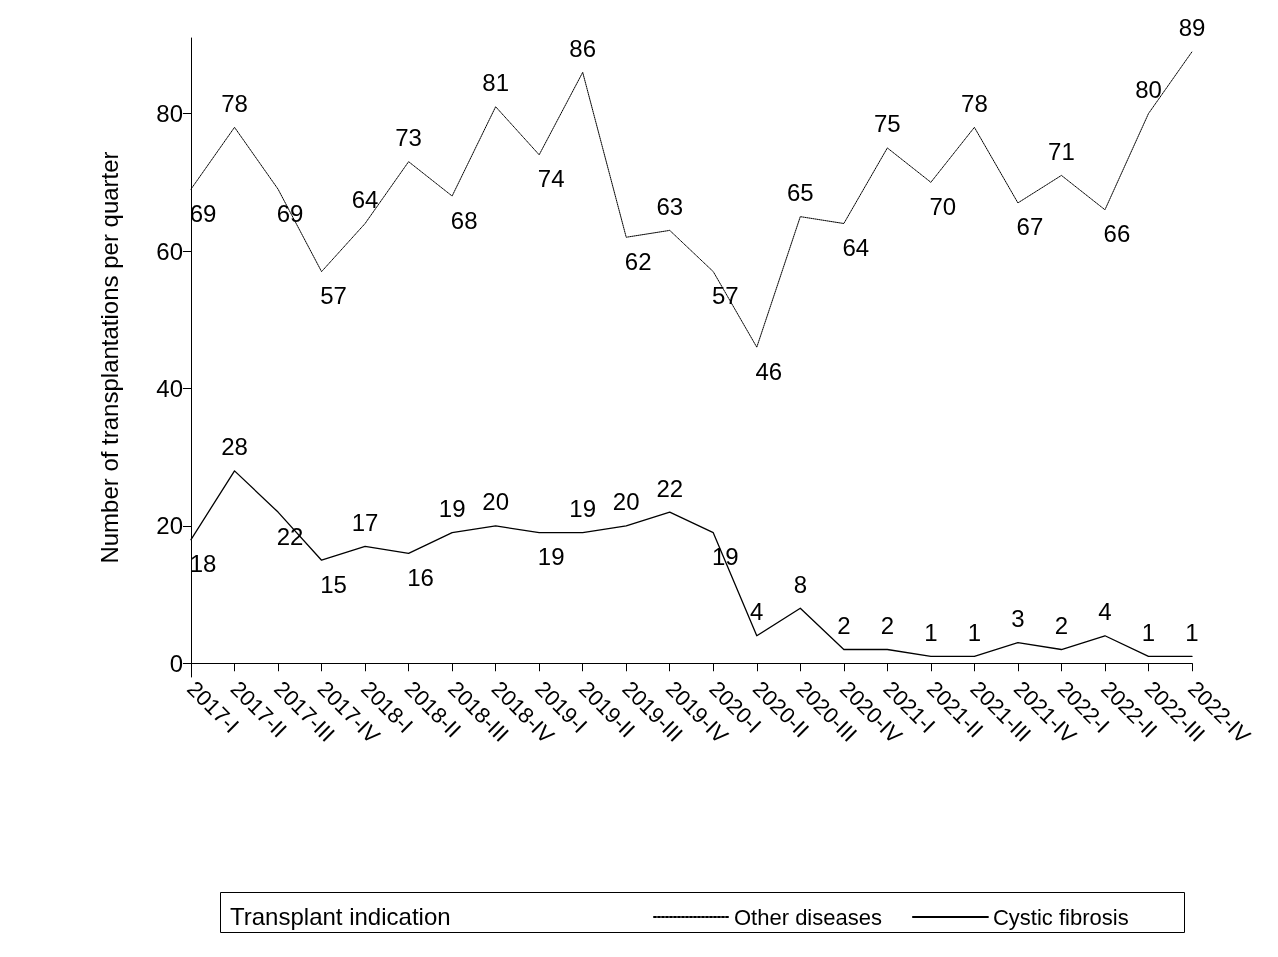 This screenshot has width=1278, height=957. What do you see at coordinates (234, 447) in the screenshot?
I see `data-label: 28` at bounding box center [234, 447].